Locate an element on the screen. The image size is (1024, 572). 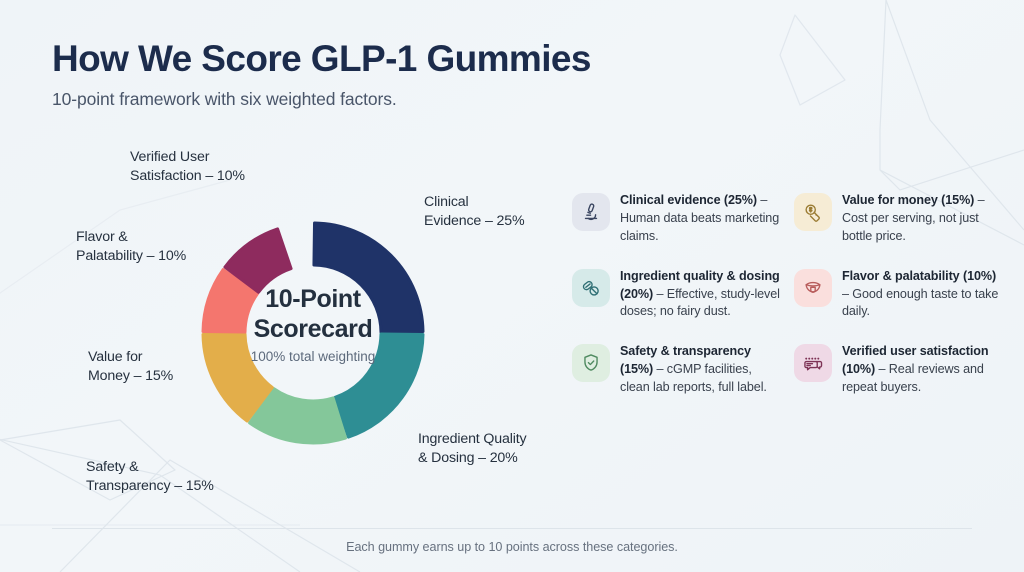
legend-card-body: – Human data beats marketing claims. is located at coordinates (700, 218).